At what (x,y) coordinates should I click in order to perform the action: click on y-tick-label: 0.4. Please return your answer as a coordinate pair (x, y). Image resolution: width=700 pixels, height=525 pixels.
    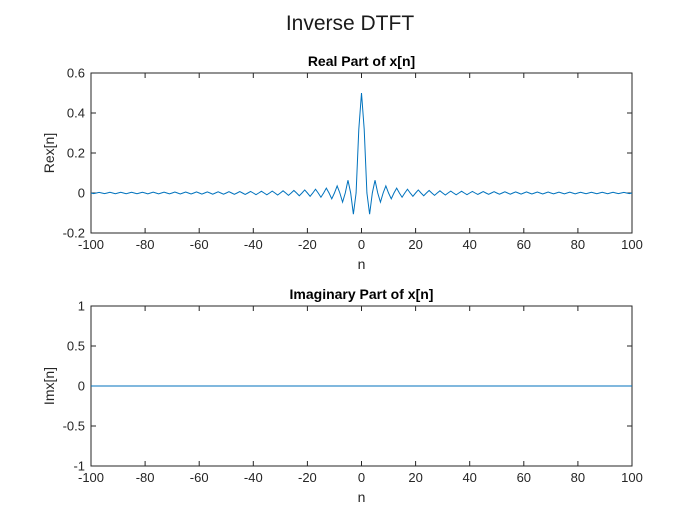
    Looking at the image, I should click on (76, 113).